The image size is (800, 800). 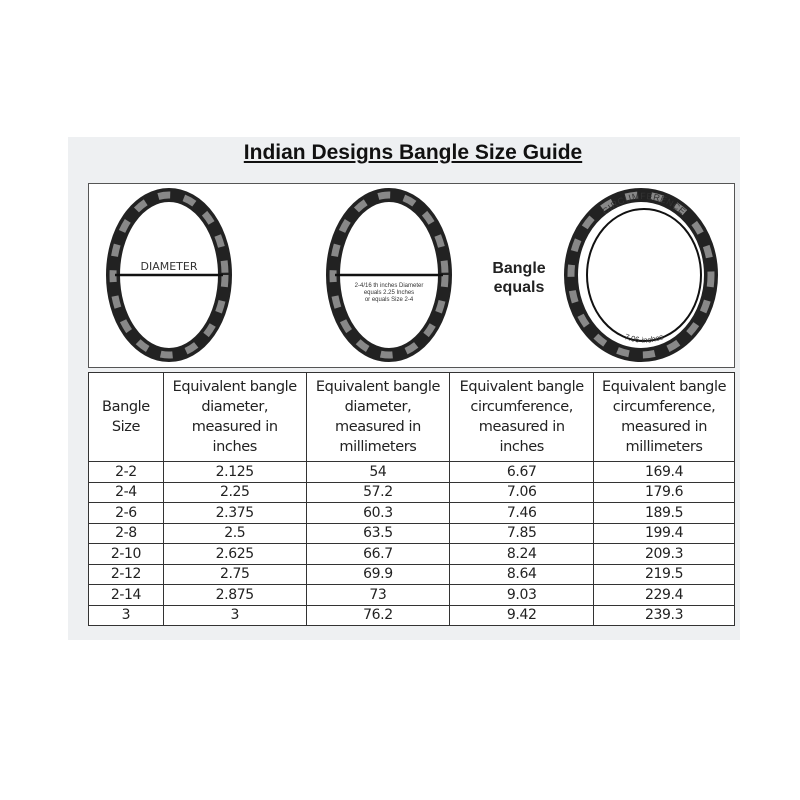 What do you see at coordinates (126, 513) in the screenshot?
I see `bangle-size-cell: 2-6` at bounding box center [126, 513].